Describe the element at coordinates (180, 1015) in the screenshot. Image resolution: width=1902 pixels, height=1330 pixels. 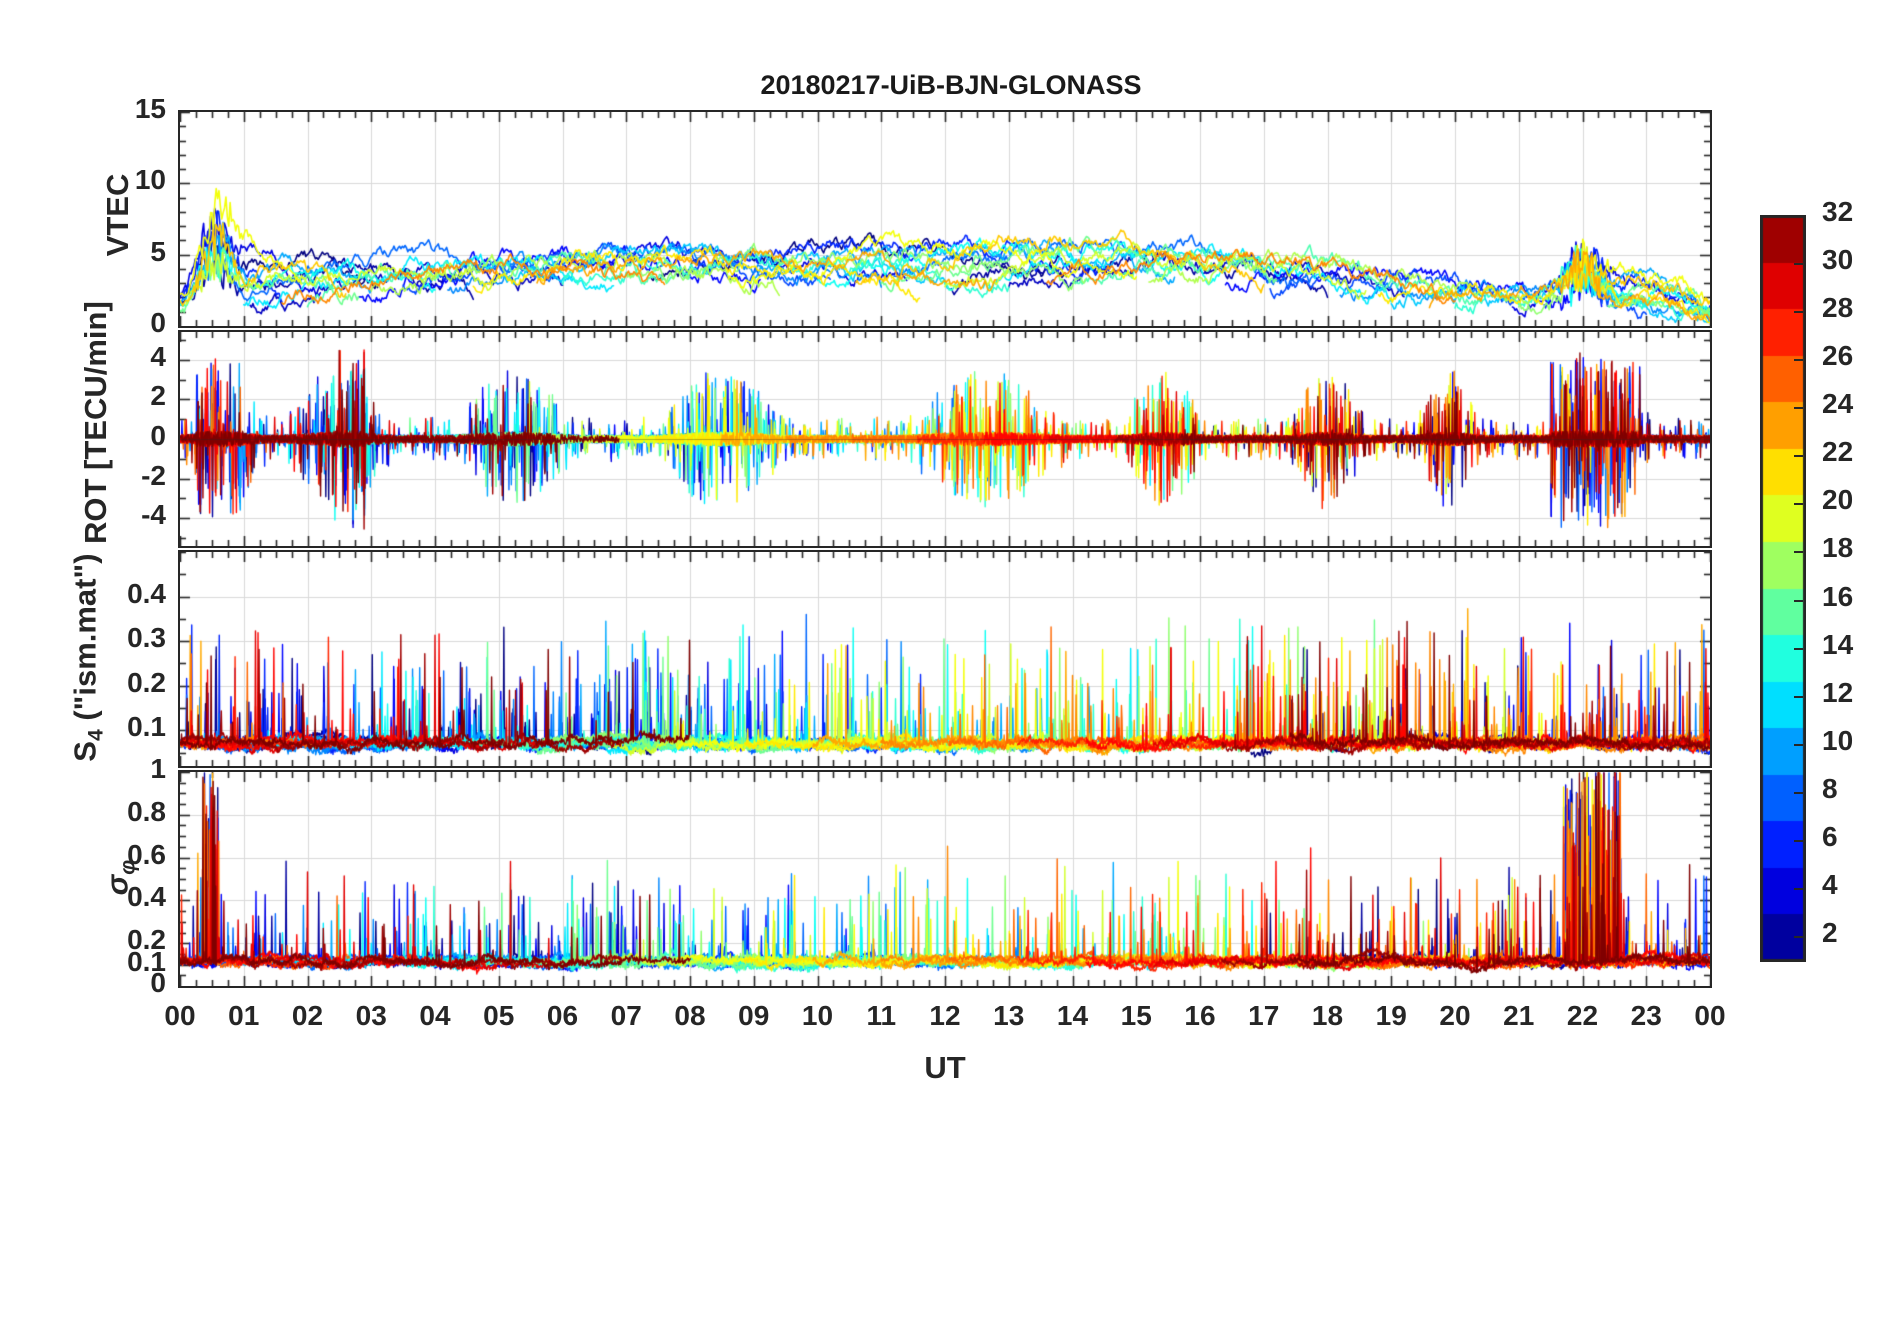
I see `xtick-0: 00` at that location.